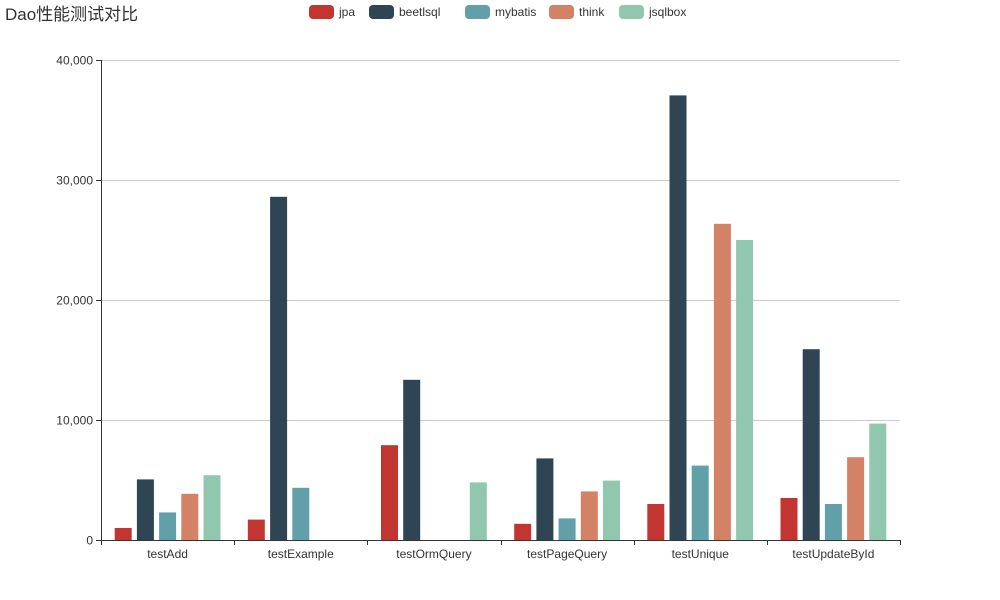 The height and width of the screenshot is (600, 1000). Describe the element at coordinates (168, 526) in the screenshot. I see `bar-mybatis-testAdd` at that location.